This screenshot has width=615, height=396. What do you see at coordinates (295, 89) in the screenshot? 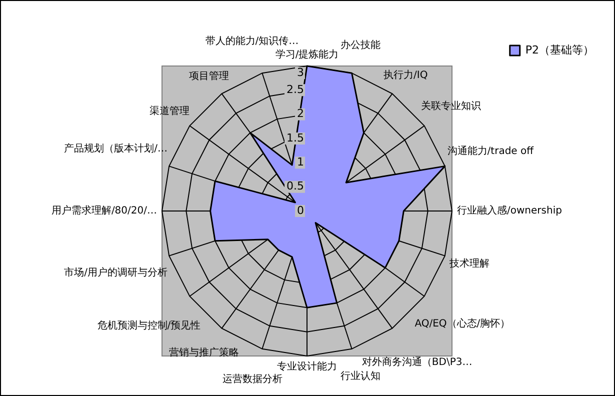
I see `y-tick-label: 2.5` at bounding box center [295, 89].